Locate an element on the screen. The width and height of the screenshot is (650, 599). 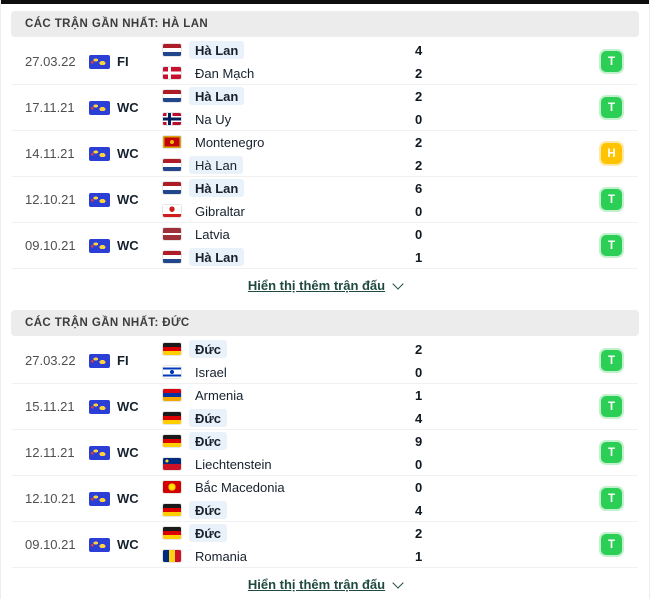
home-team: Đức is located at coordinates (289, 349).